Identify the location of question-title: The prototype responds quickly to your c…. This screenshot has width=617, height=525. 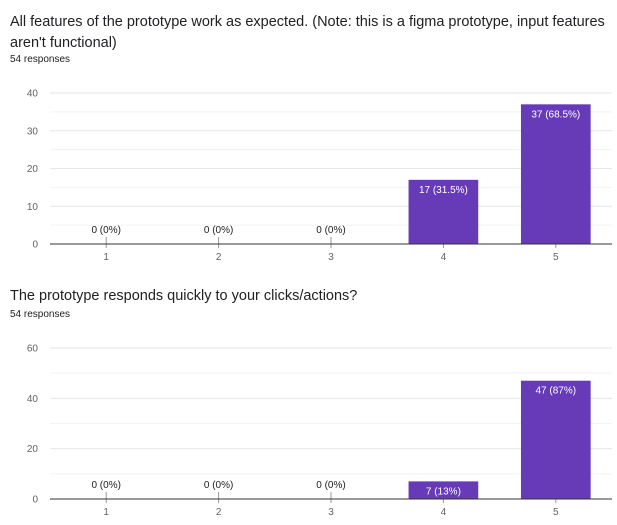
(184, 296).